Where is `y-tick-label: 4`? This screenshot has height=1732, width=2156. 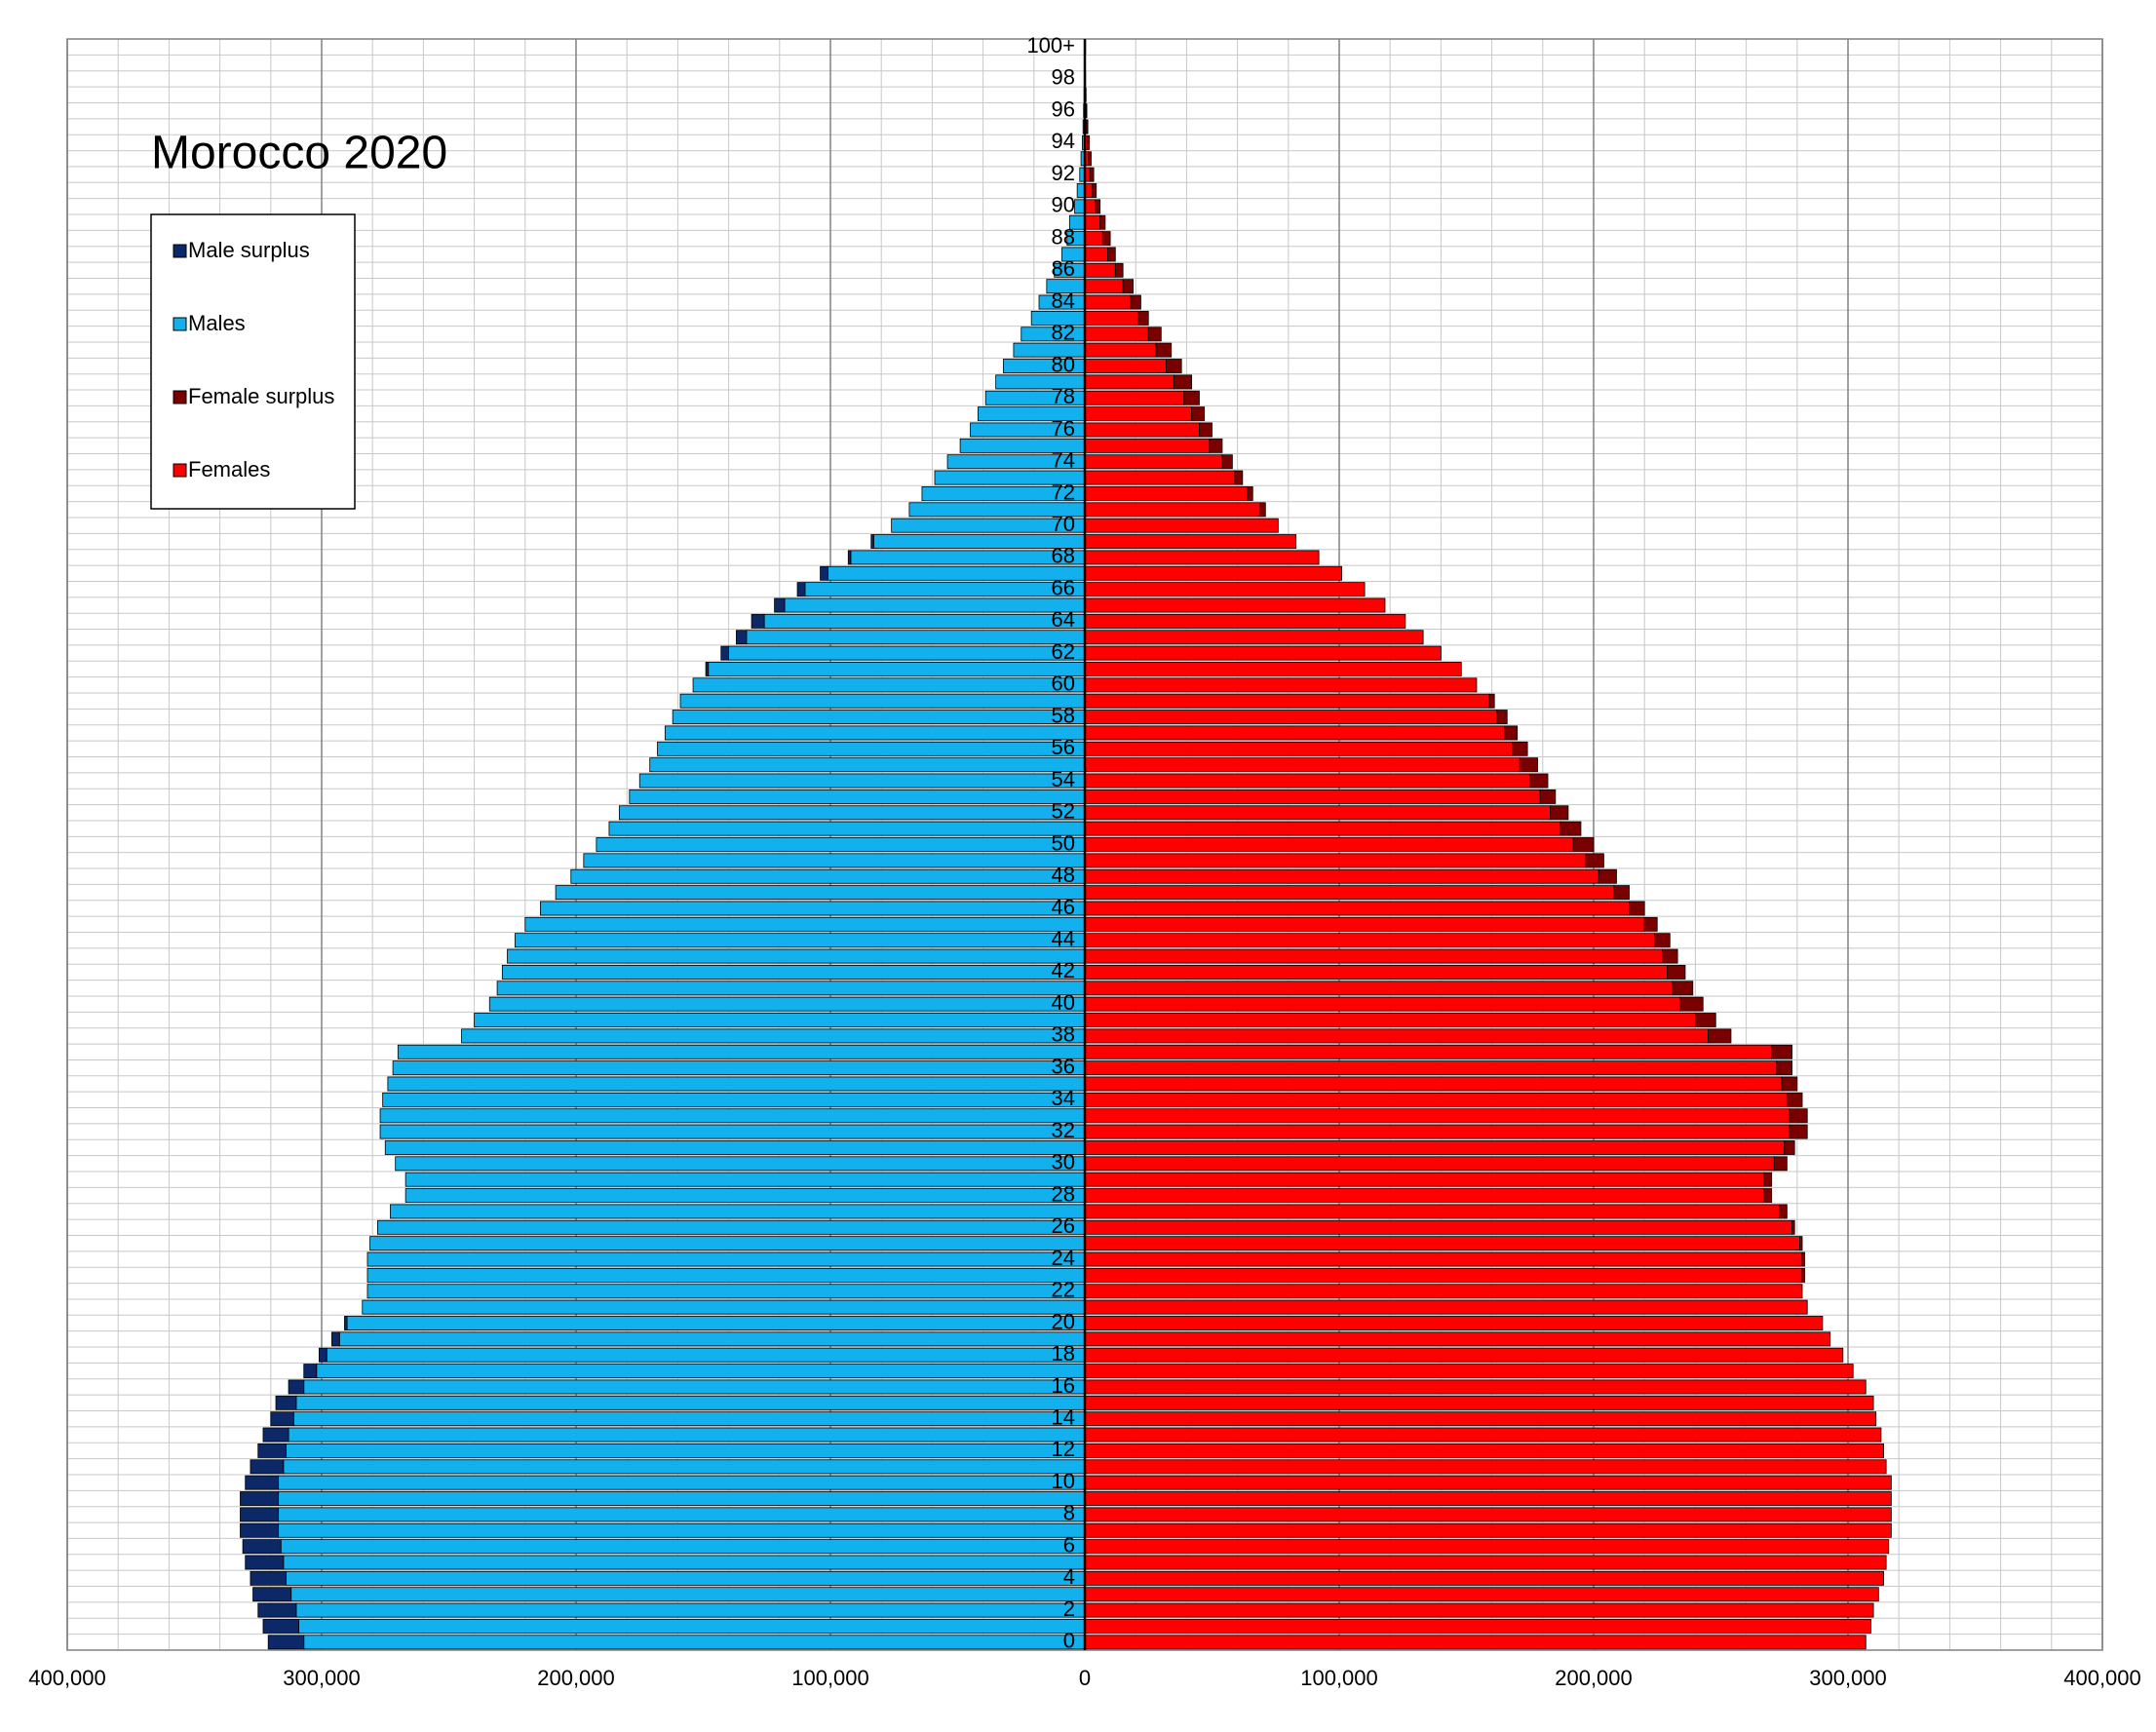 y-tick-label: 4 is located at coordinates (1069, 1576).